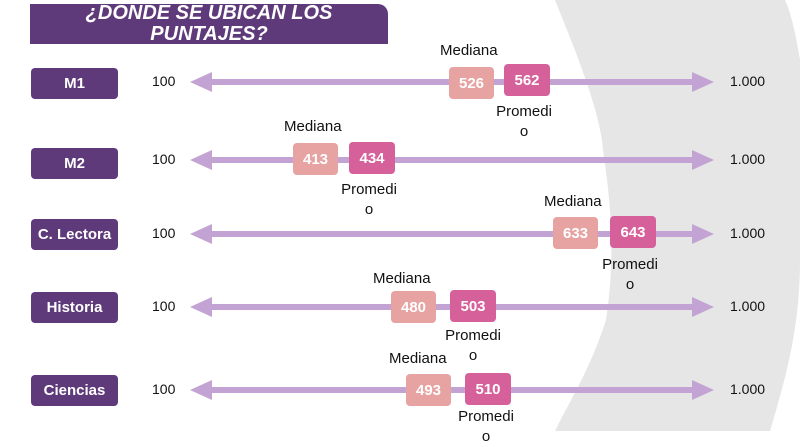  Describe the element at coordinates (209, 24) in the screenshot. I see `page-title: ¿DÓNDE SE UBICAN LOS PUNTAJES?` at that location.